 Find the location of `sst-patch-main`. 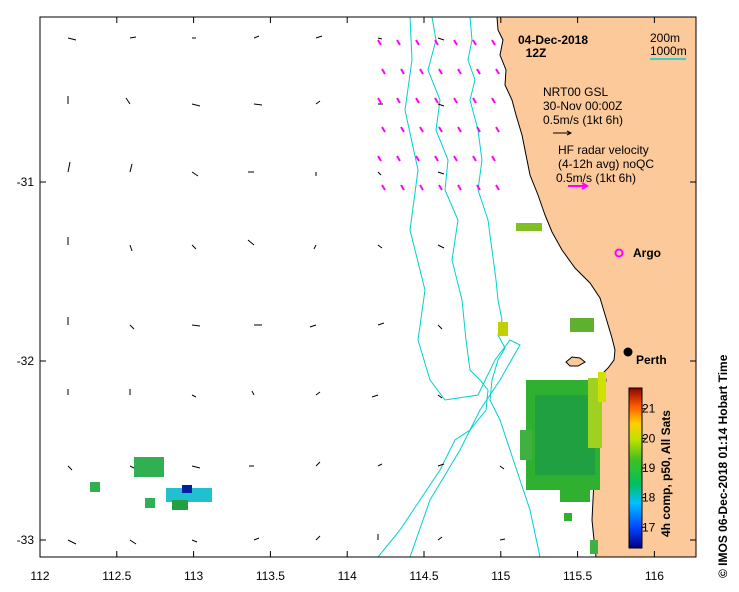

sst-patch-main is located at coordinates (563, 463).